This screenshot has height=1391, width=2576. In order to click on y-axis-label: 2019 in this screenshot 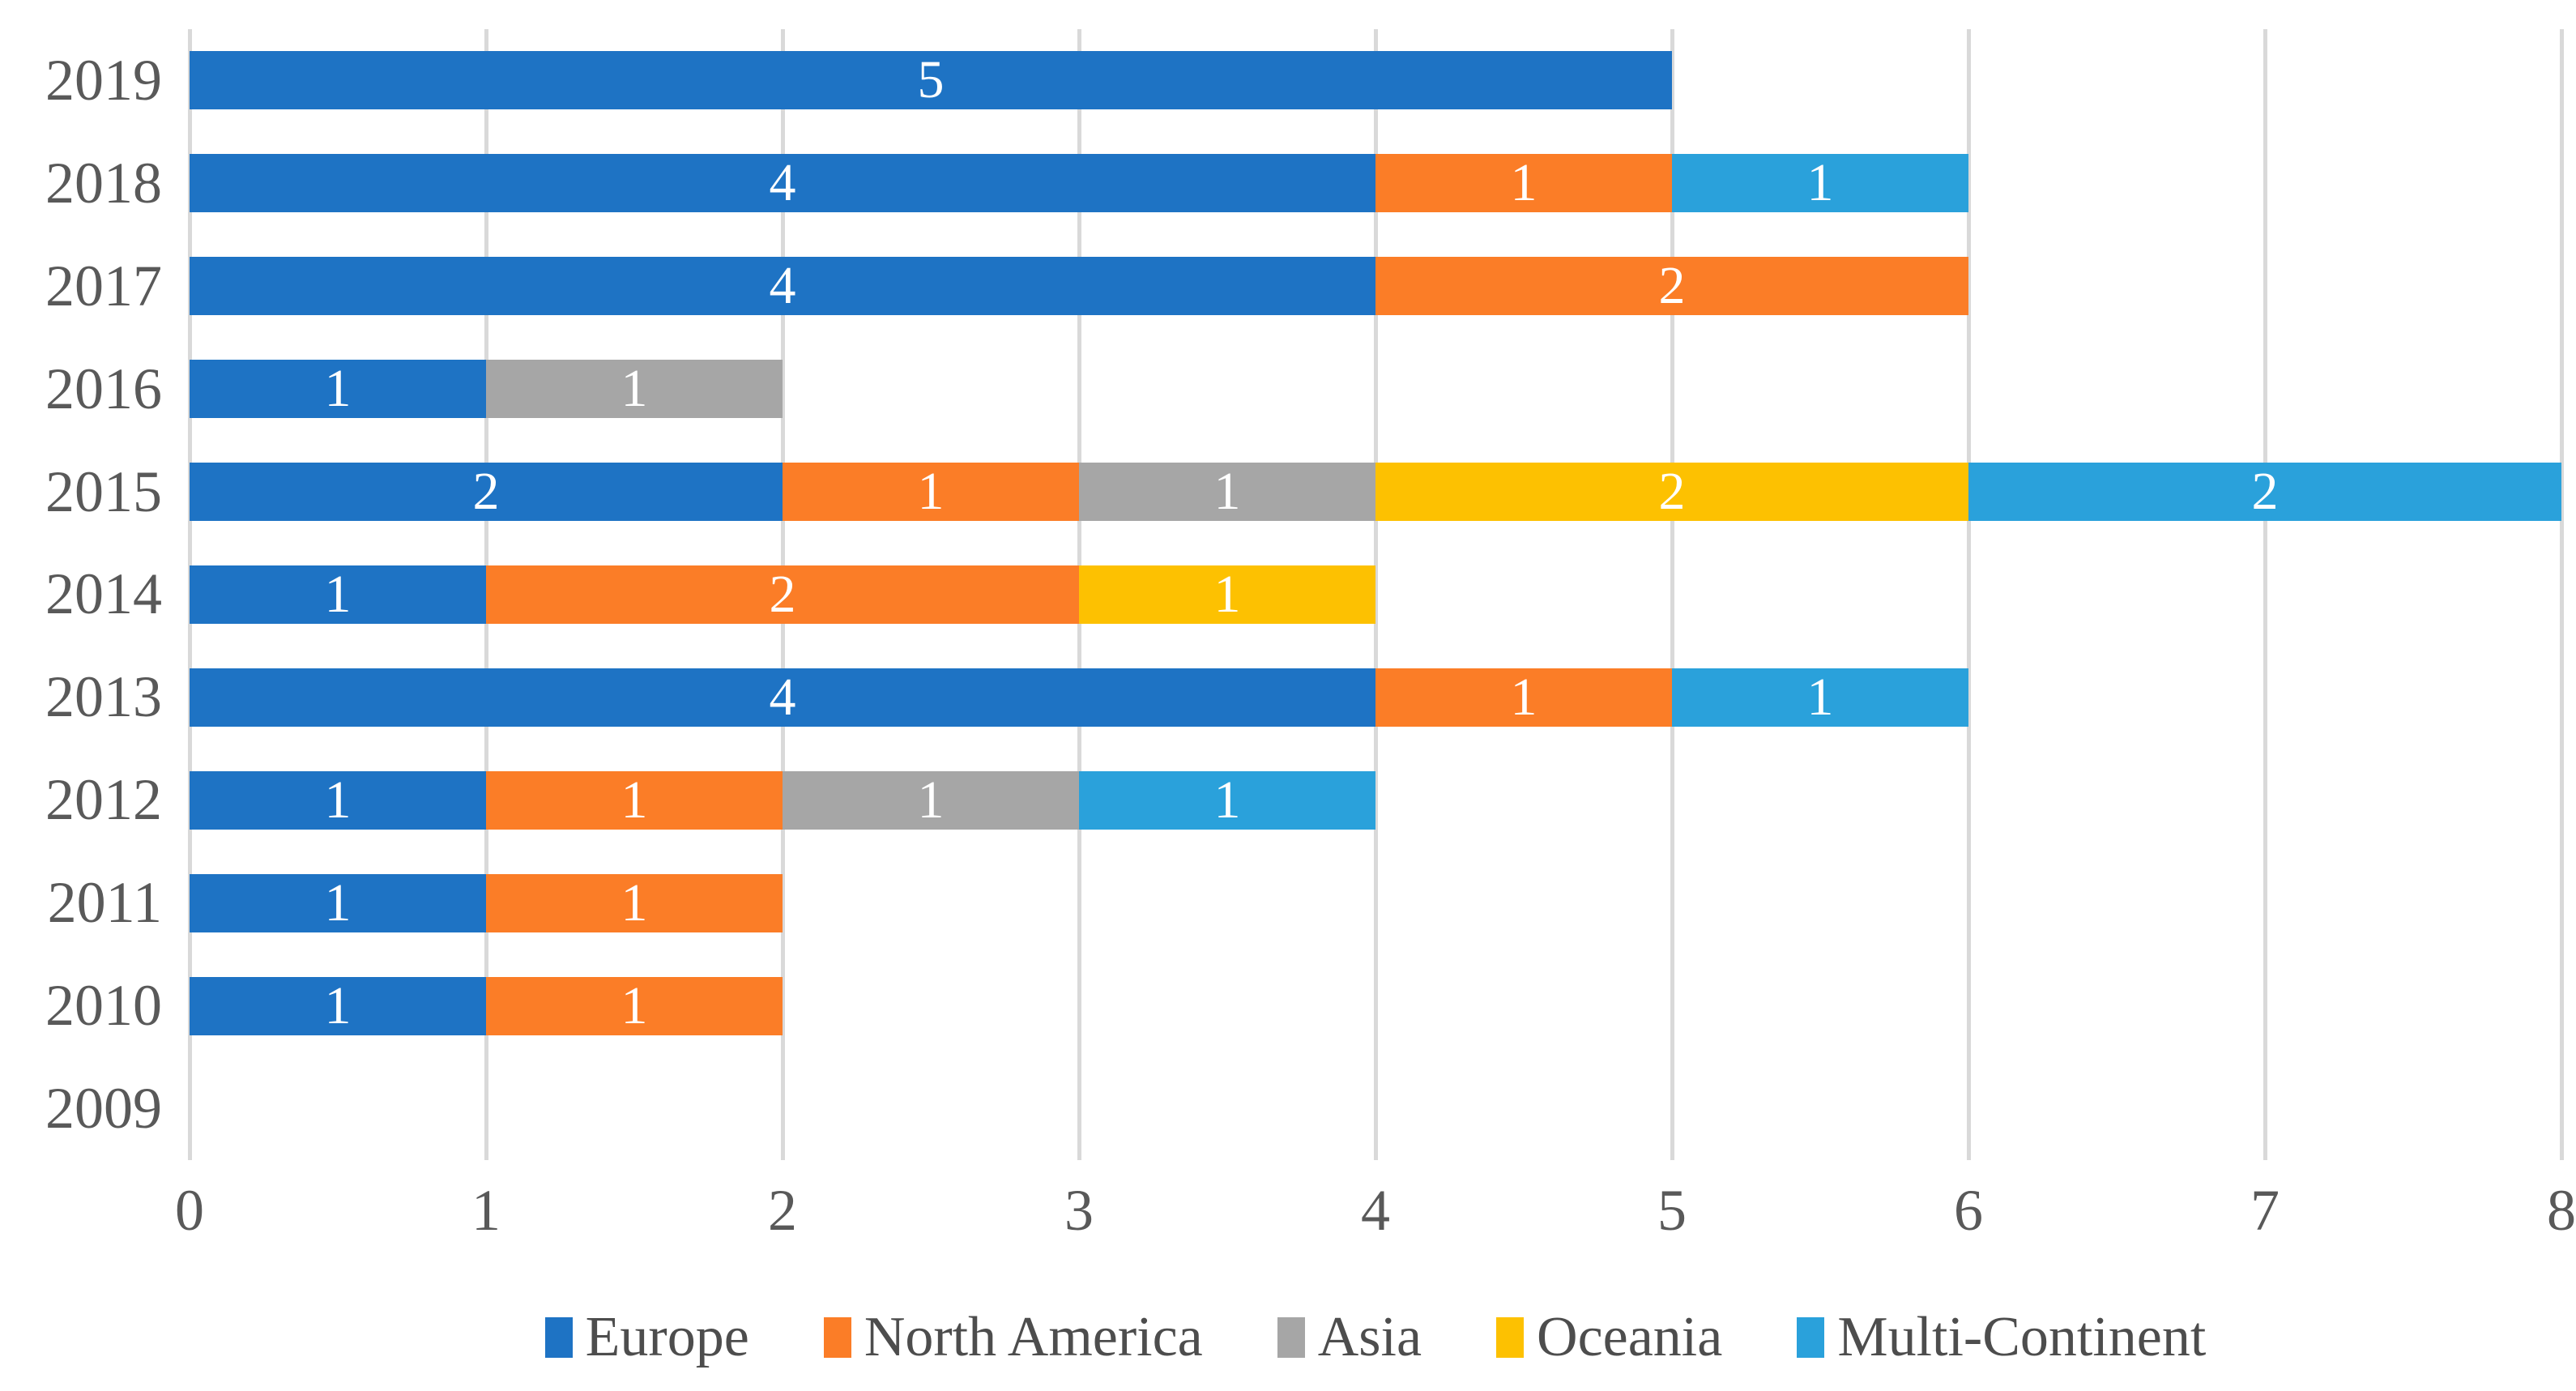, I will do `click(103, 80)`.